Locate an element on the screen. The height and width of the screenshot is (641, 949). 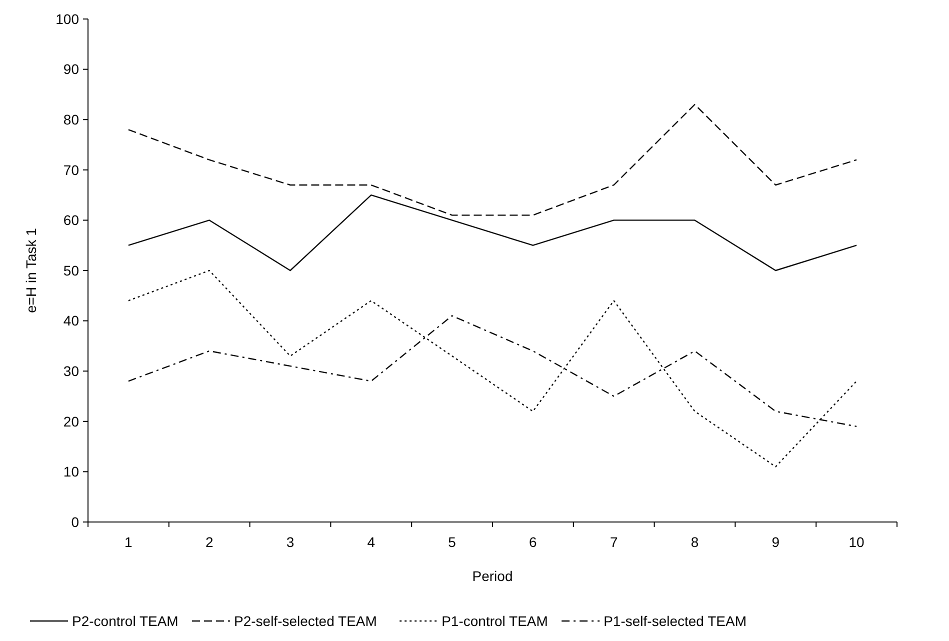
x-tick-label: 4 is located at coordinates (371, 542).